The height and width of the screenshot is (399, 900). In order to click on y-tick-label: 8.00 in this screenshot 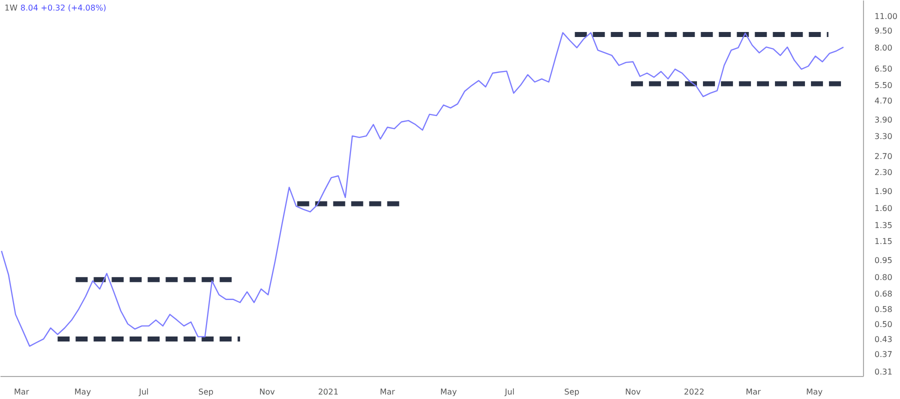, I will do `click(883, 48)`.